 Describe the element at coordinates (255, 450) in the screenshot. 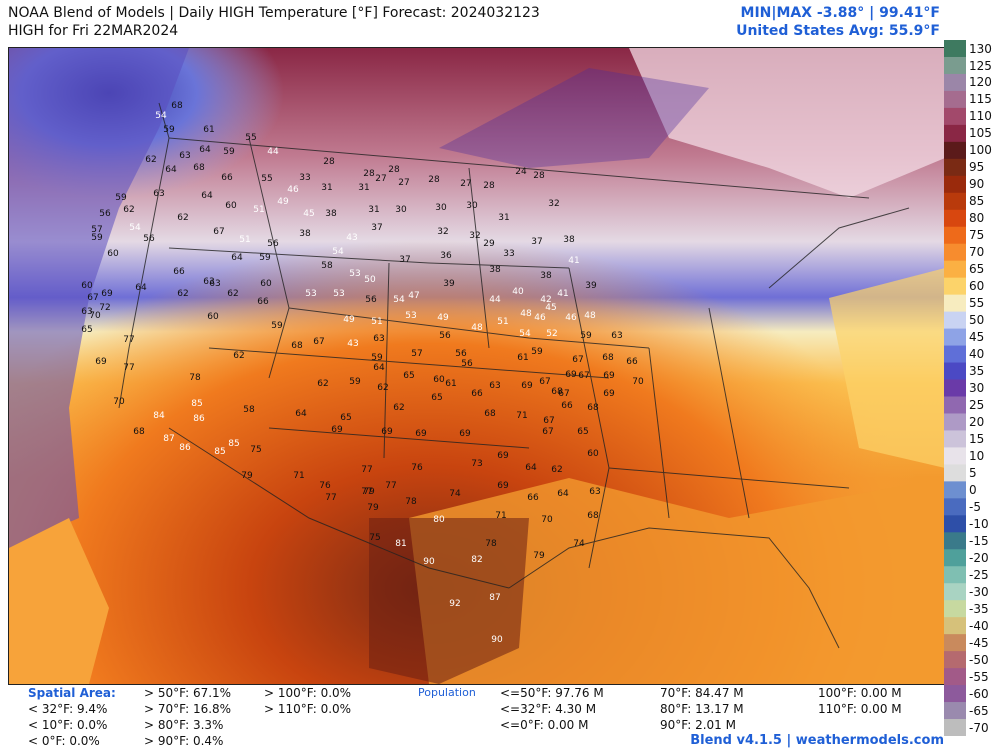

I see `temperature-label: 75` at that location.